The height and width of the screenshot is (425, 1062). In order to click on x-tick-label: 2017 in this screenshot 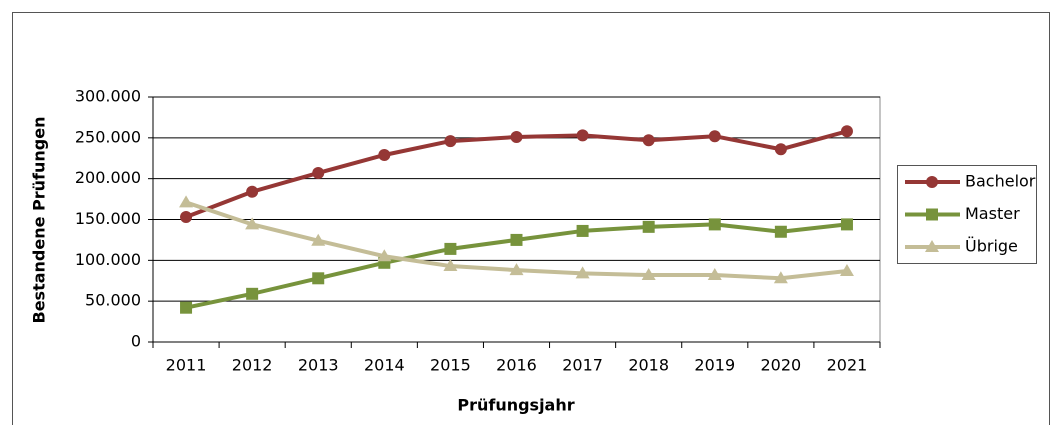, I will do `click(582, 365)`.